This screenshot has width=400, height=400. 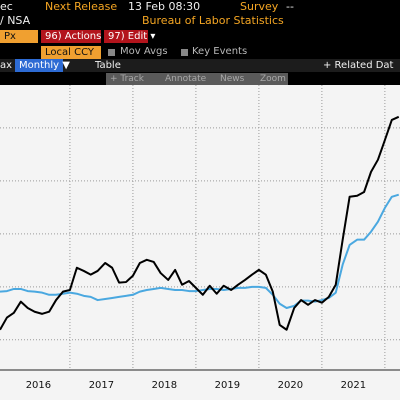 I want to click on units-fragment: / NSA, so click(x=15, y=20).